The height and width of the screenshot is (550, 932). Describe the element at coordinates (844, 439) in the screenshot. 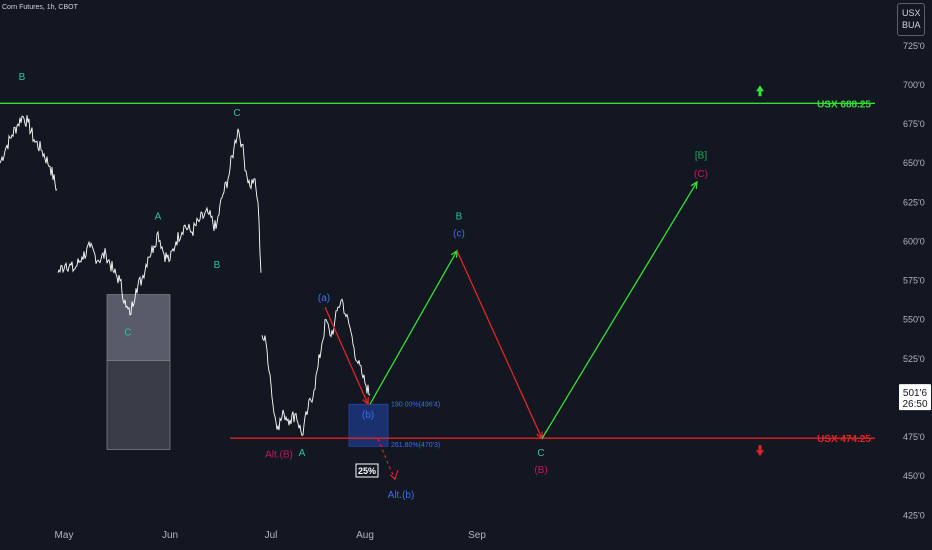

I see `level-label: USX 474.25` at that location.